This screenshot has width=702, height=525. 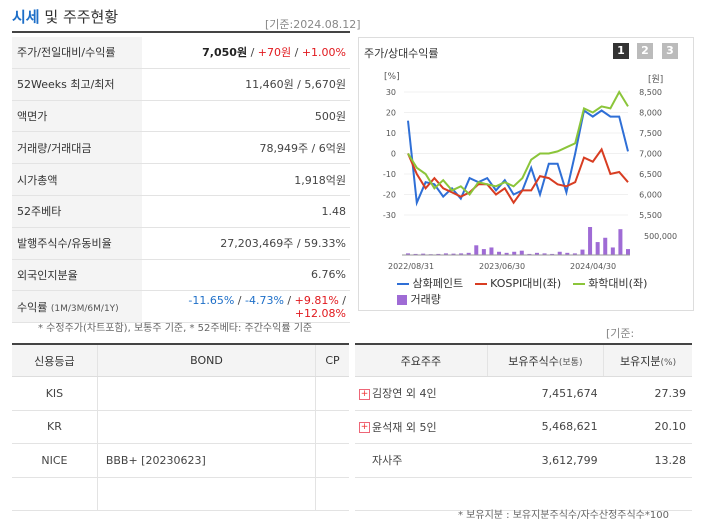 What do you see at coordinates (438, 283) in the screenshot?
I see `legend-label-1: 삼화페인트` at bounding box center [438, 283].